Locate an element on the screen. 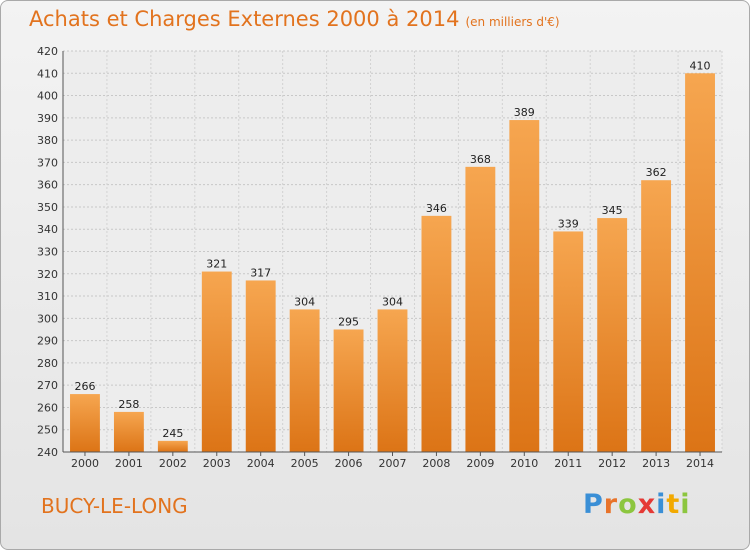  data-label: 321 is located at coordinates (216, 264).